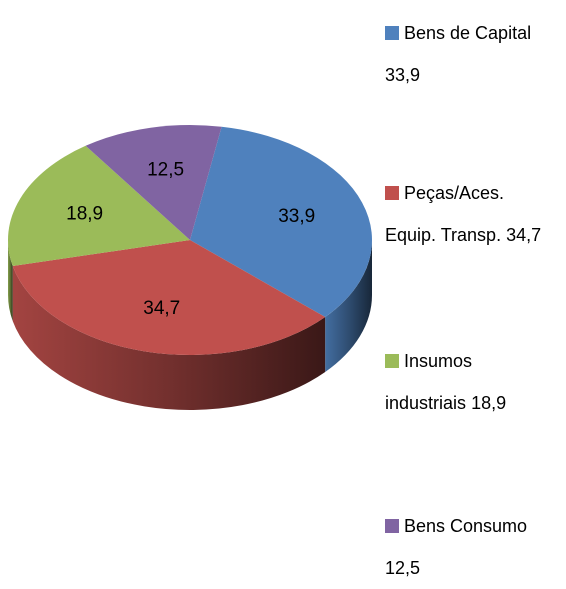 Image resolution: width=566 pixels, height=589 pixels. I want to click on legend-label: Insumos industriais, so click(429, 382).